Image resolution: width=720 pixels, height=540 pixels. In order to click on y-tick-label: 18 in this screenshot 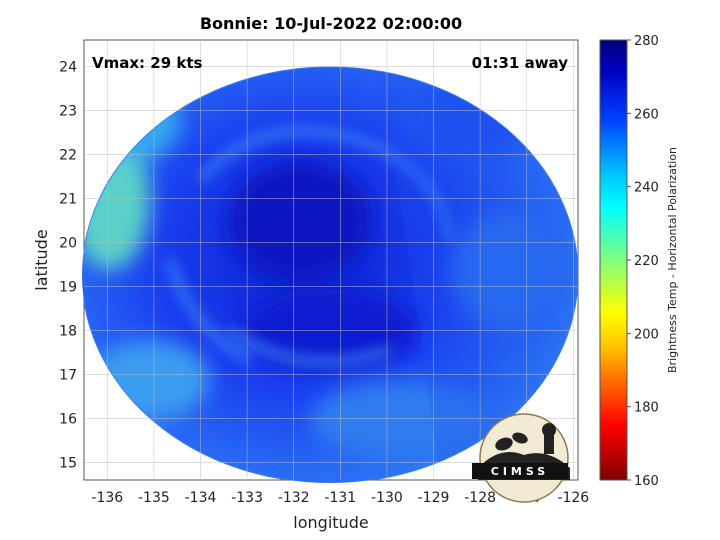, I will do `click(68, 331)`.